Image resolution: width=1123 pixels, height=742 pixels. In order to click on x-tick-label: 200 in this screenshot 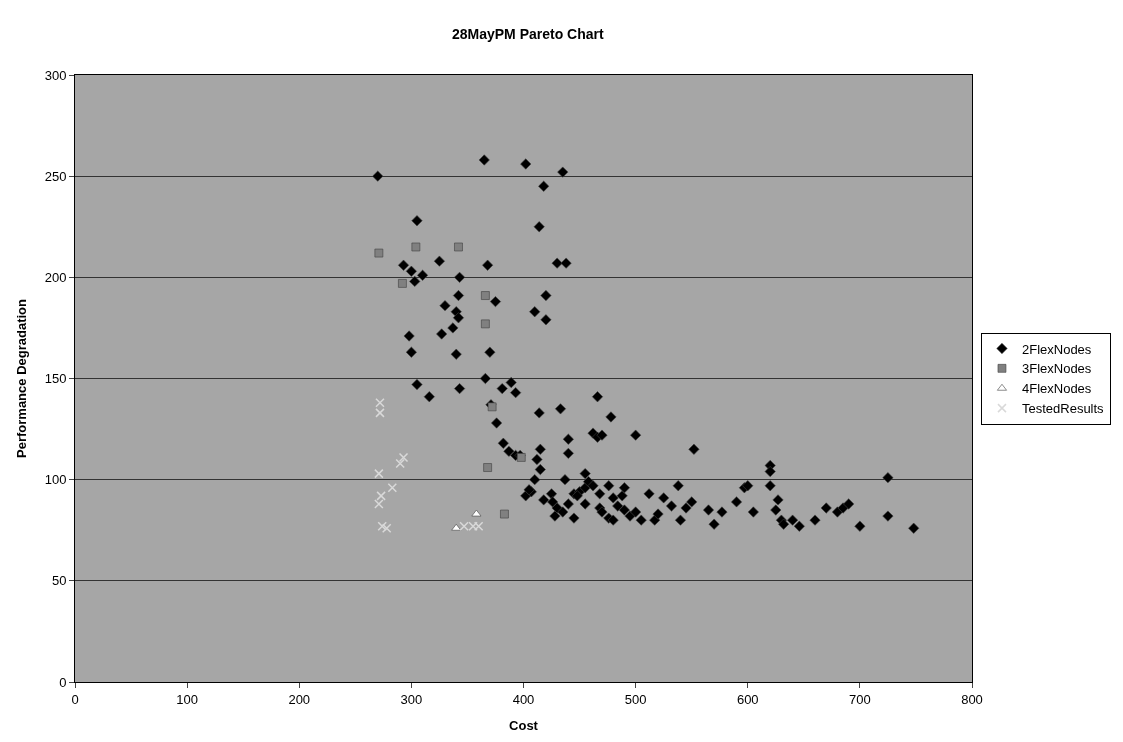, I will do `click(299, 699)`.